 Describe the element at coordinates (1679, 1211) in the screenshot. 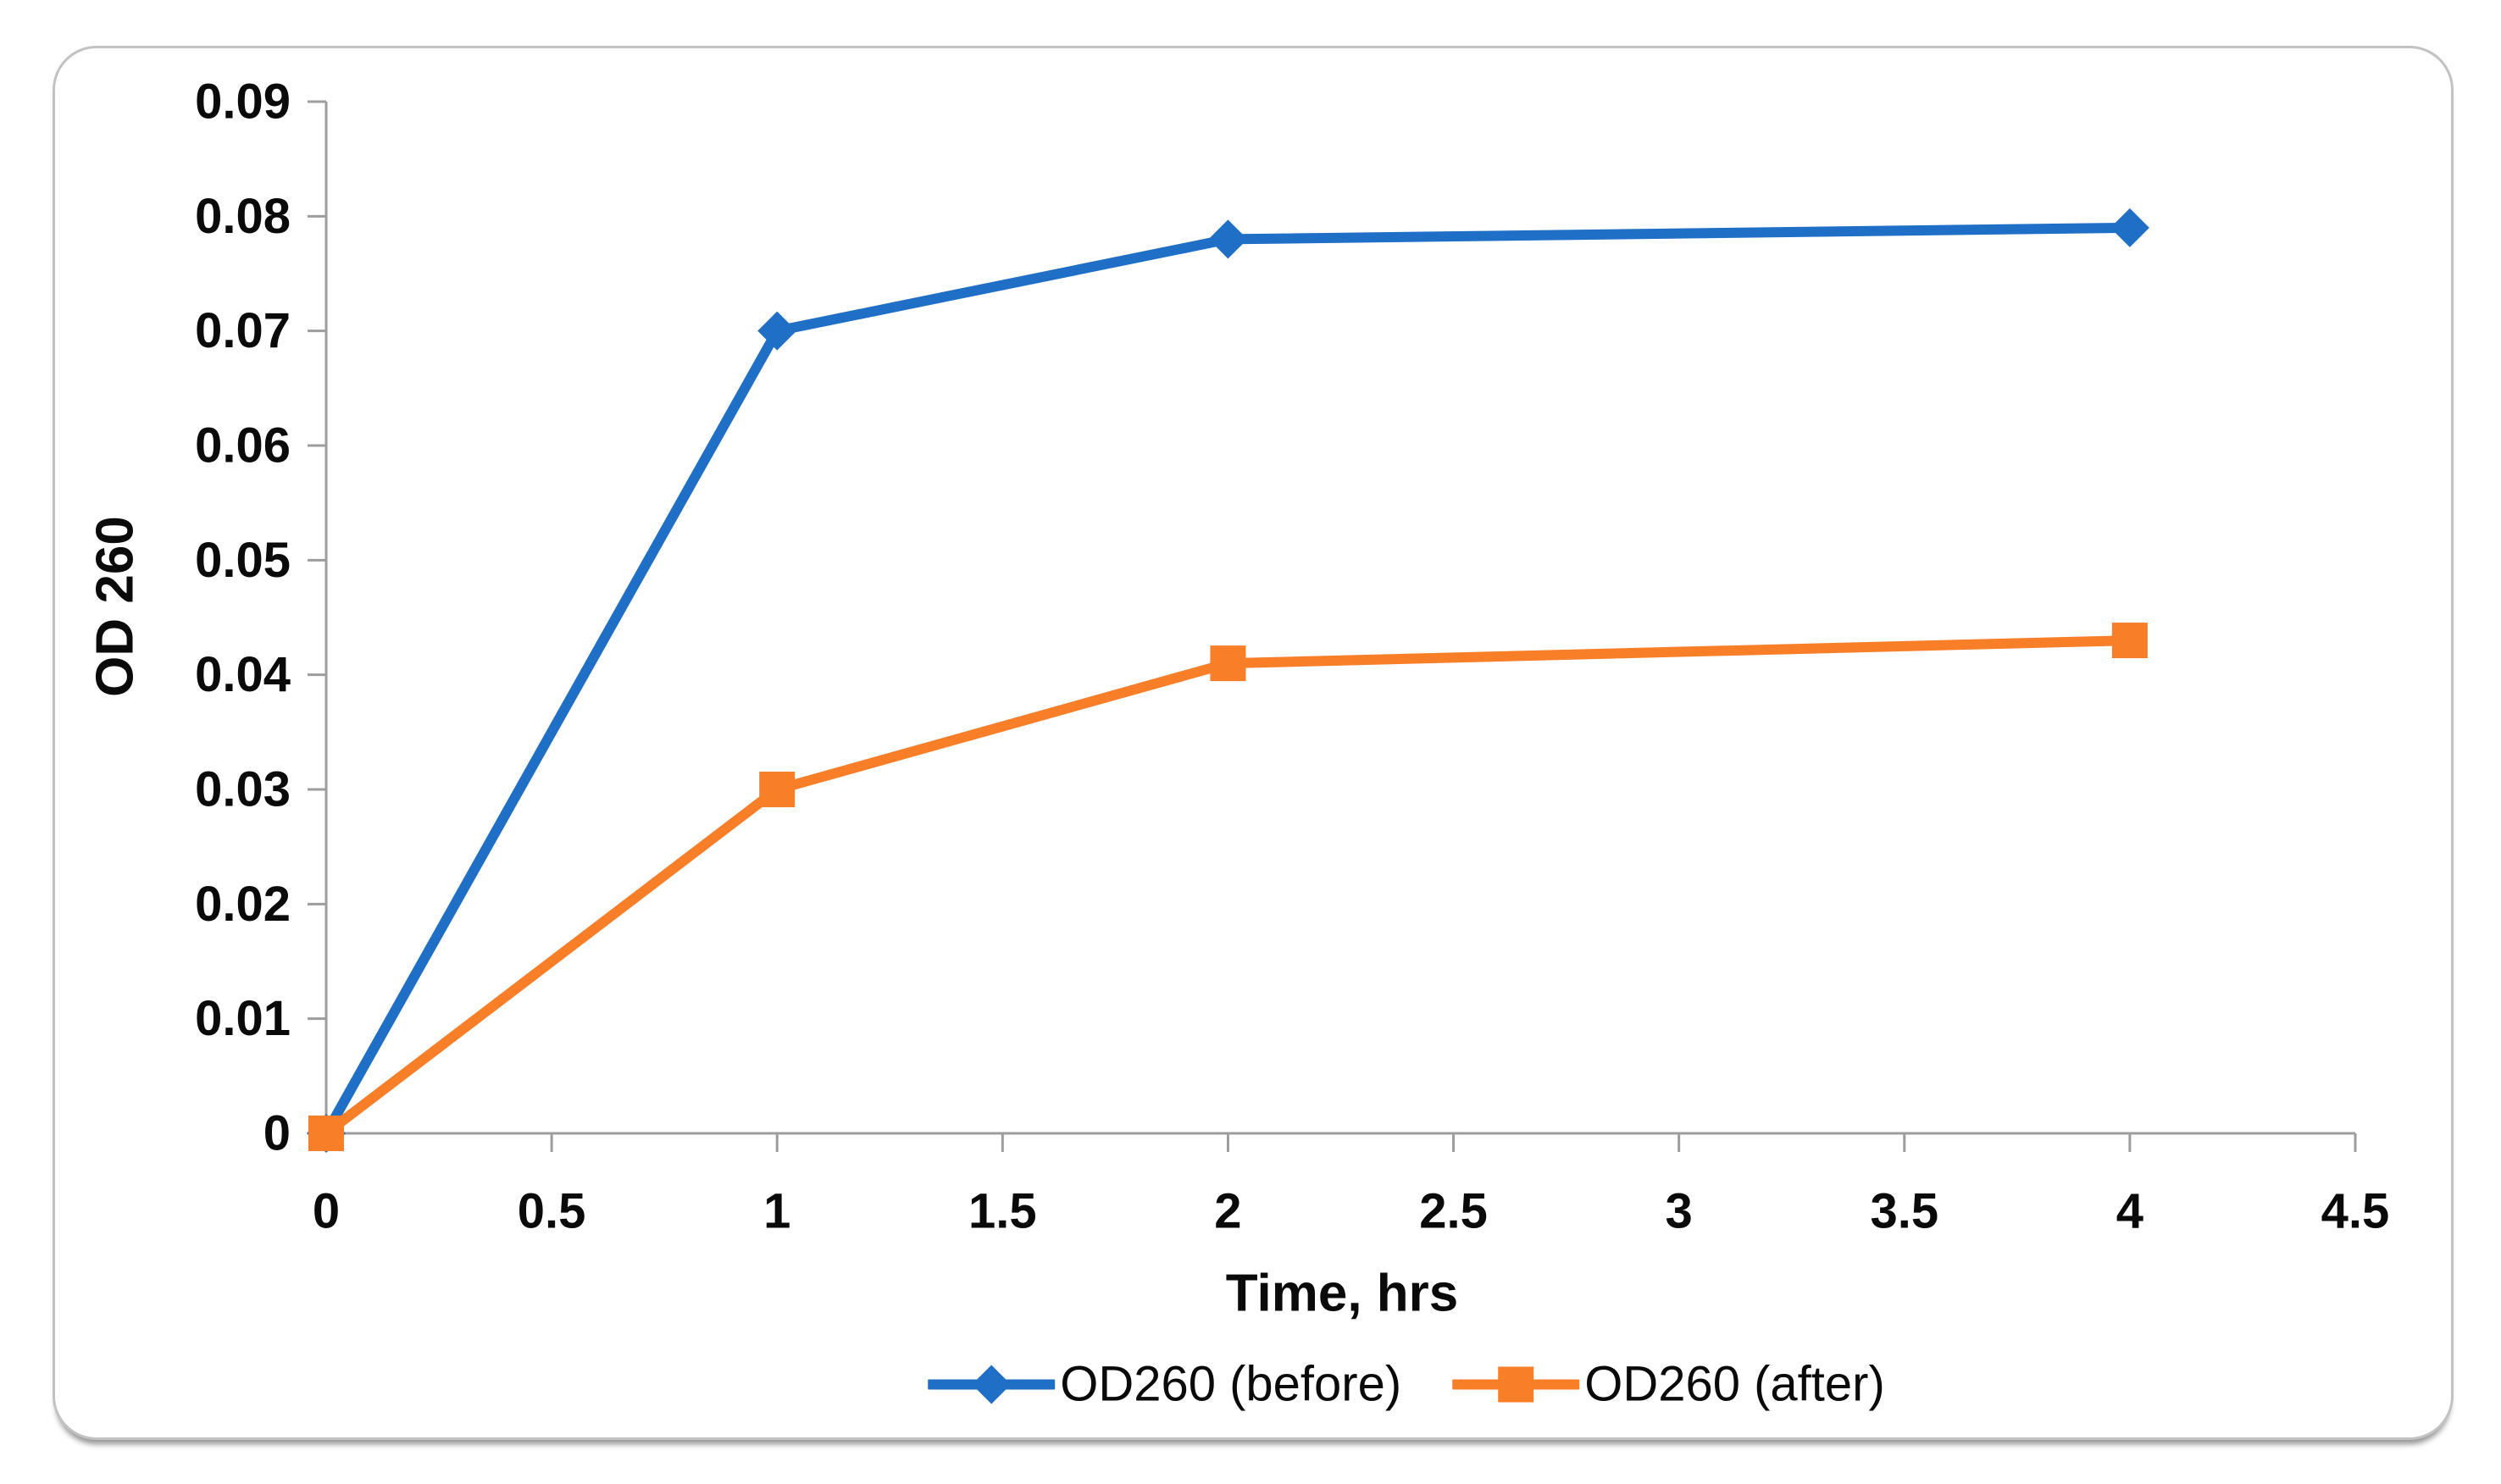

I see `x-tick-label: 3` at that location.